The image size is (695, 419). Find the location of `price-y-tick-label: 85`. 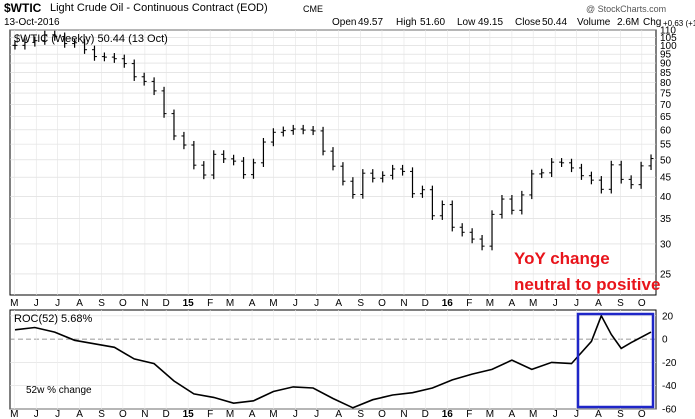

price-y-tick-label: 85 is located at coordinates (666, 73).